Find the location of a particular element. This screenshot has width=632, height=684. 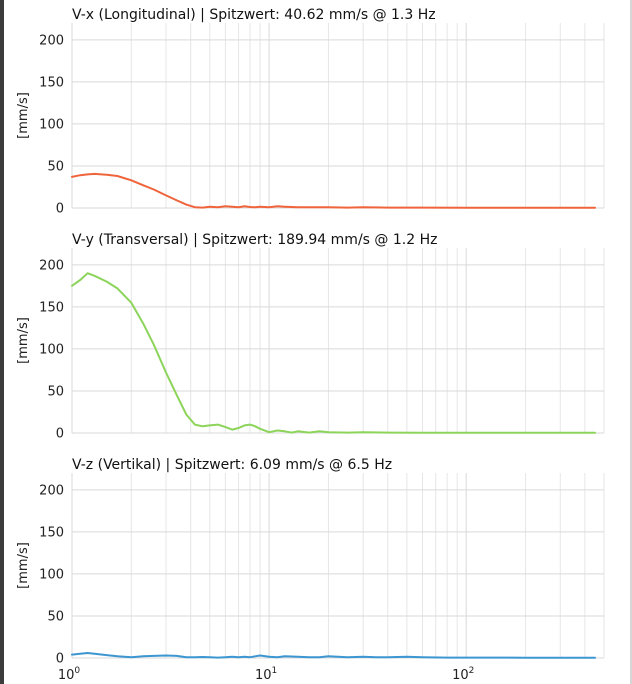

window-left-border is located at coordinates (2, 342).